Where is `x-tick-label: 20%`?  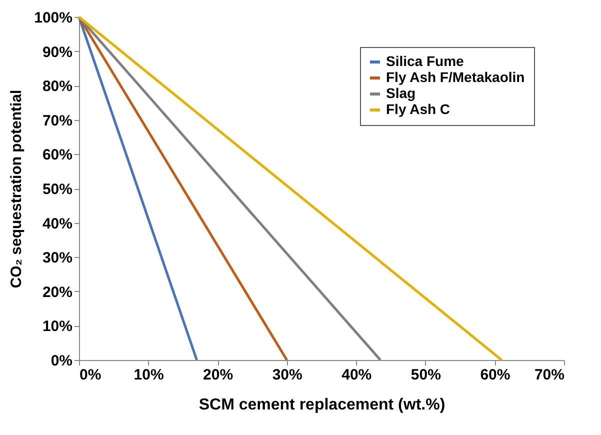
x-tick-label: 20% is located at coordinates (218, 375).